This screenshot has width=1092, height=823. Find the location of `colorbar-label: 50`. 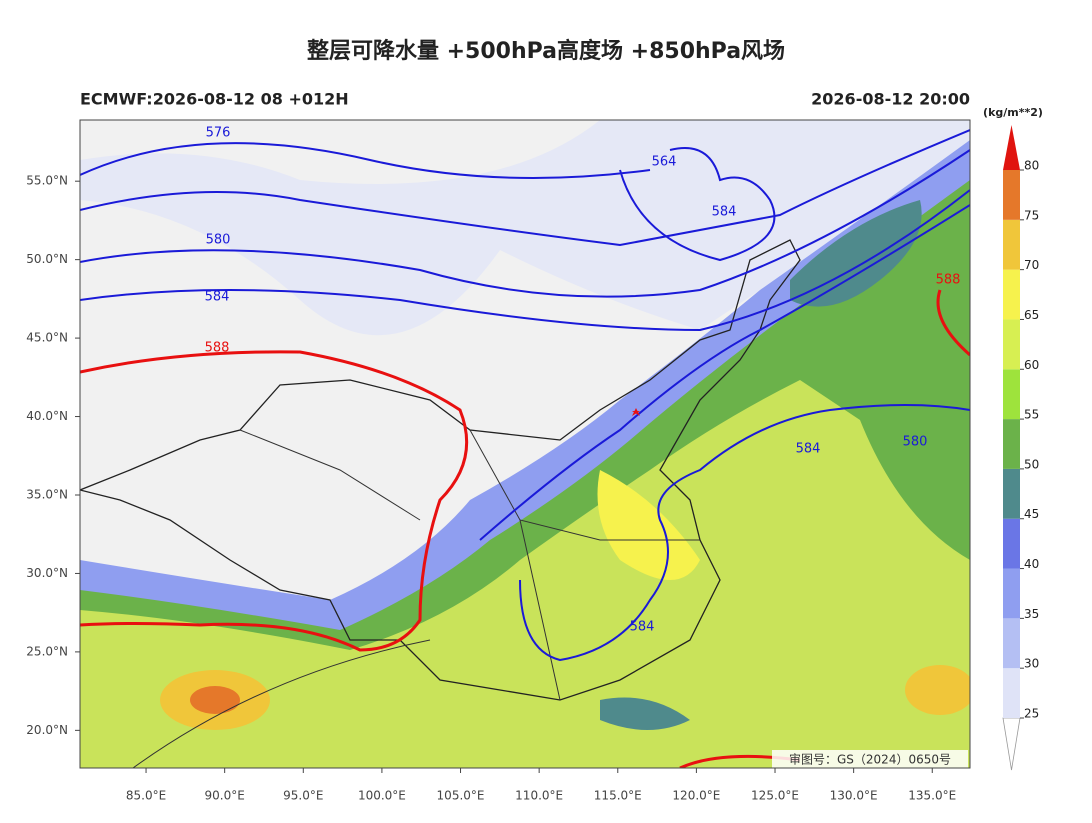

colorbar-label: 50 is located at coordinates (1031, 464).